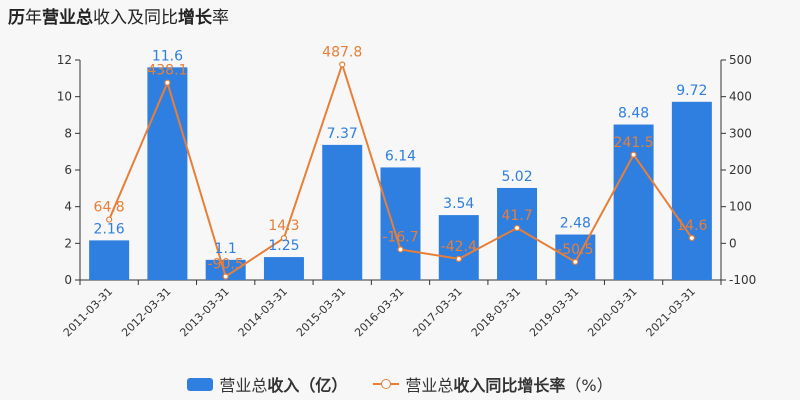  Describe the element at coordinates (321, 312) in the screenshot. I see `x-tick-label: 2015-03-31` at that location.